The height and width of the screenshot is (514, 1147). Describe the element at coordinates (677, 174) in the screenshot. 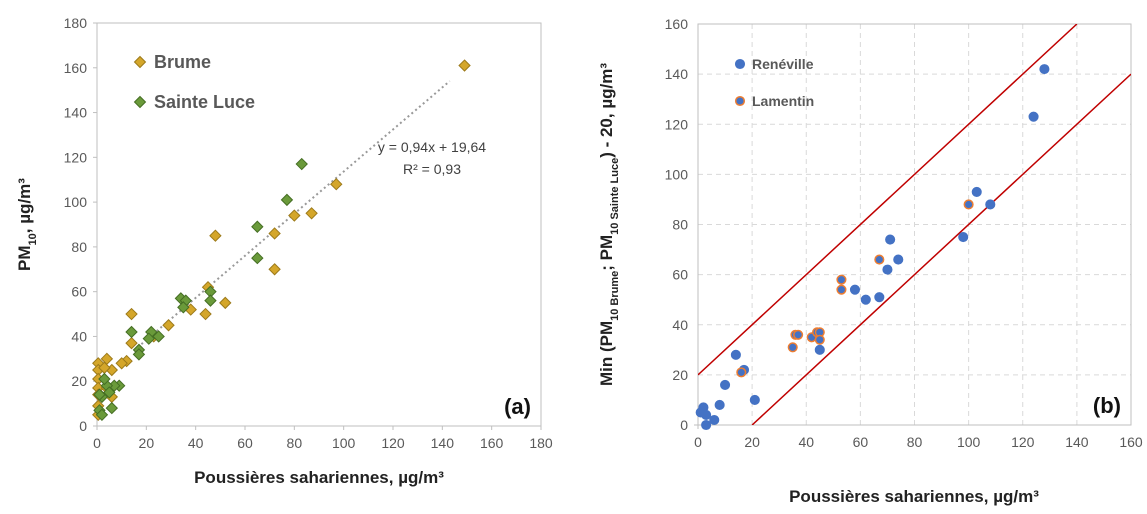

I see `y-tick-label: 100` at that location.